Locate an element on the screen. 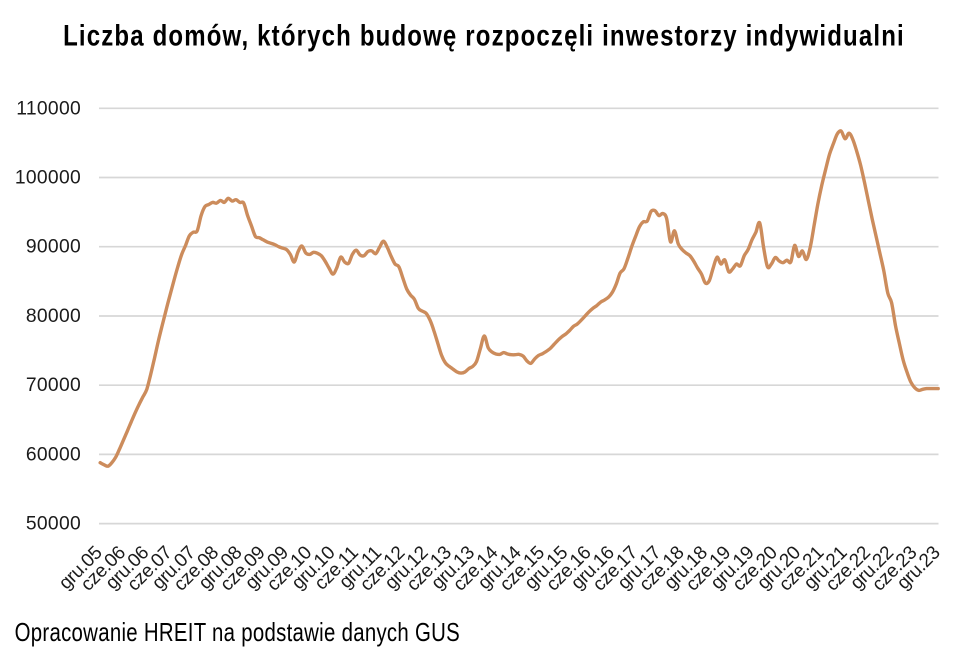 The width and height of the screenshot is (965, 652). svg-text: 60000 is located at coordinates (53, 454).